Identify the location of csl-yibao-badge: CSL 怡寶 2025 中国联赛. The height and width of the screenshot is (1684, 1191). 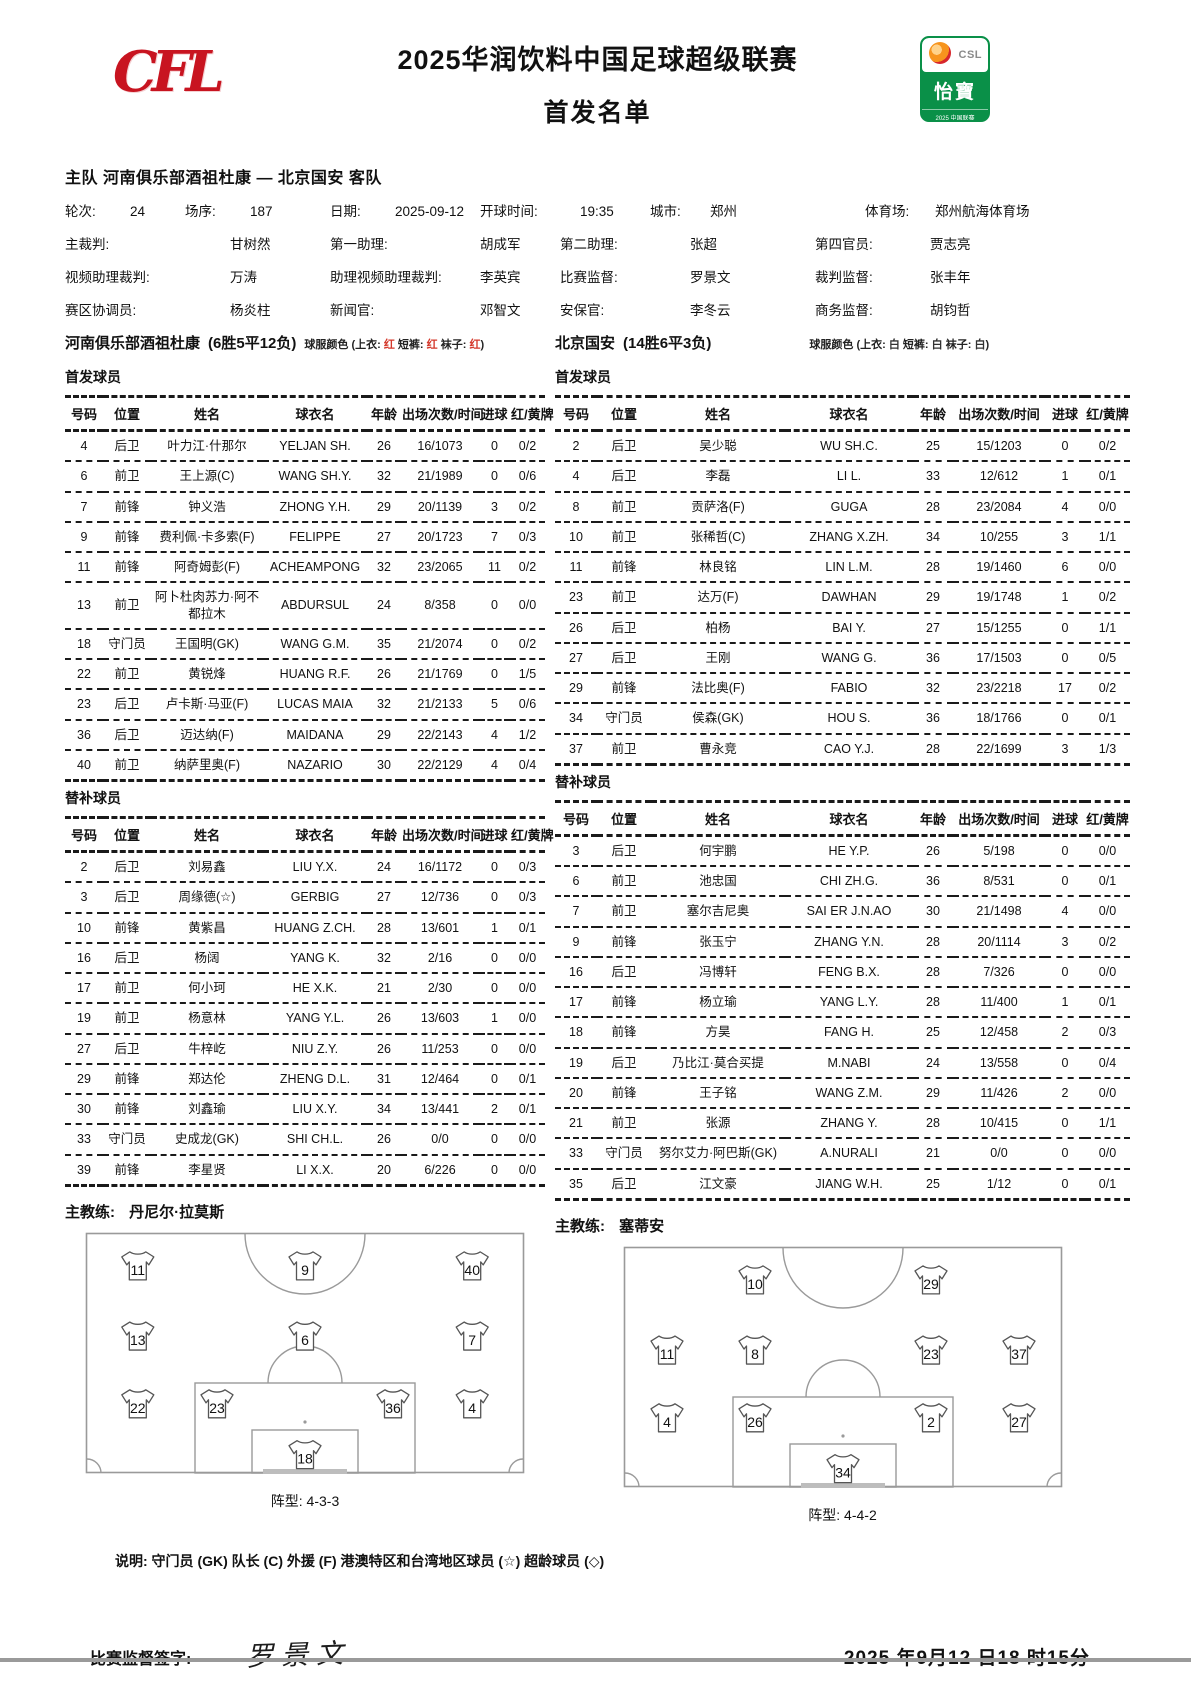
(955, 79).